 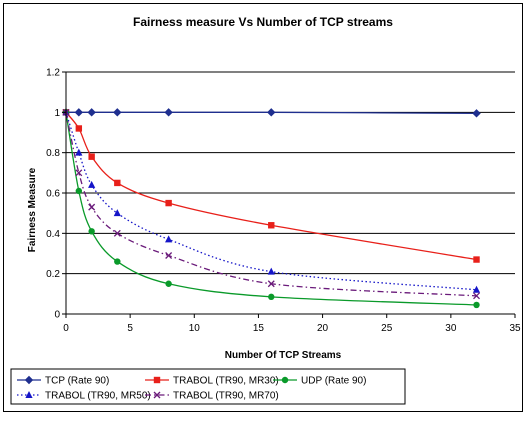 What do you see at coordinates (259, 328) in the screenshot?
I see `x-tick-label: 15` at bounding box center [259, 328].